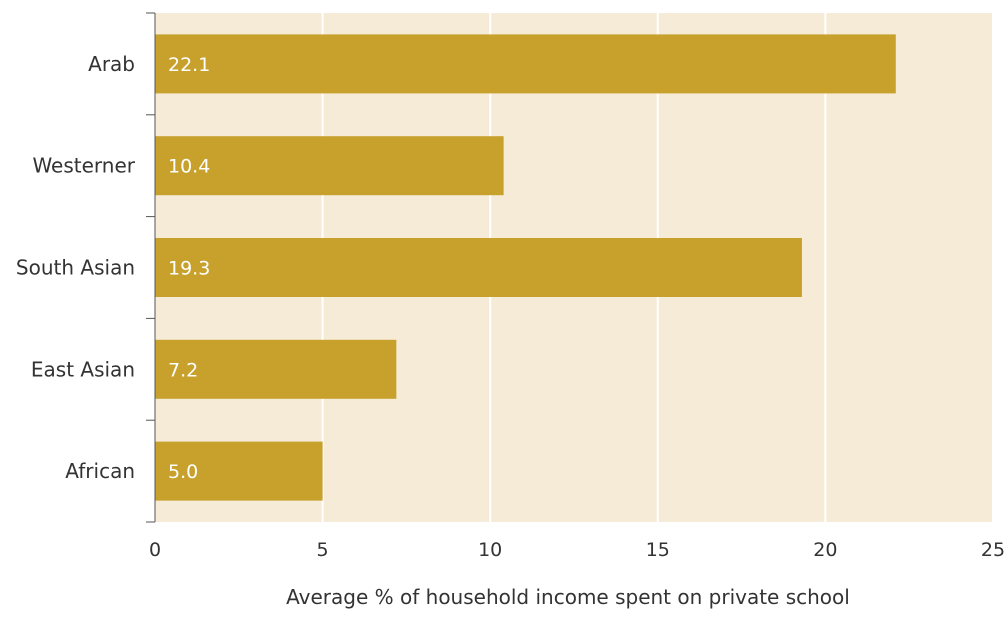 Image resolution: width=1008 pixels, height=619 pixels. Describe the element at coordinates (111, 64) in the screenshot. I see `category-label-arab: Arab` at that location.